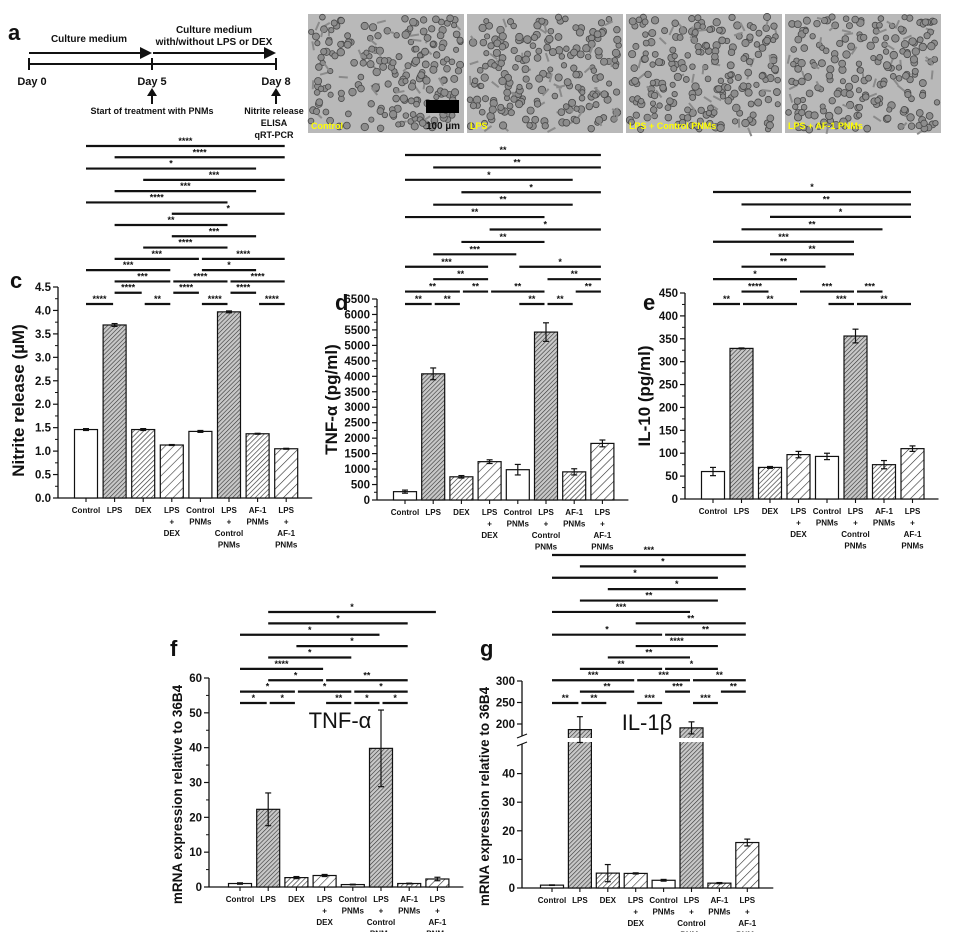 Image resolution: width=955 pixels, height=932 pixels. What do you see at coordinates (143, 510) in the screenshot?
I see `x-category-label: DEX` at bounding box center [143, 510].